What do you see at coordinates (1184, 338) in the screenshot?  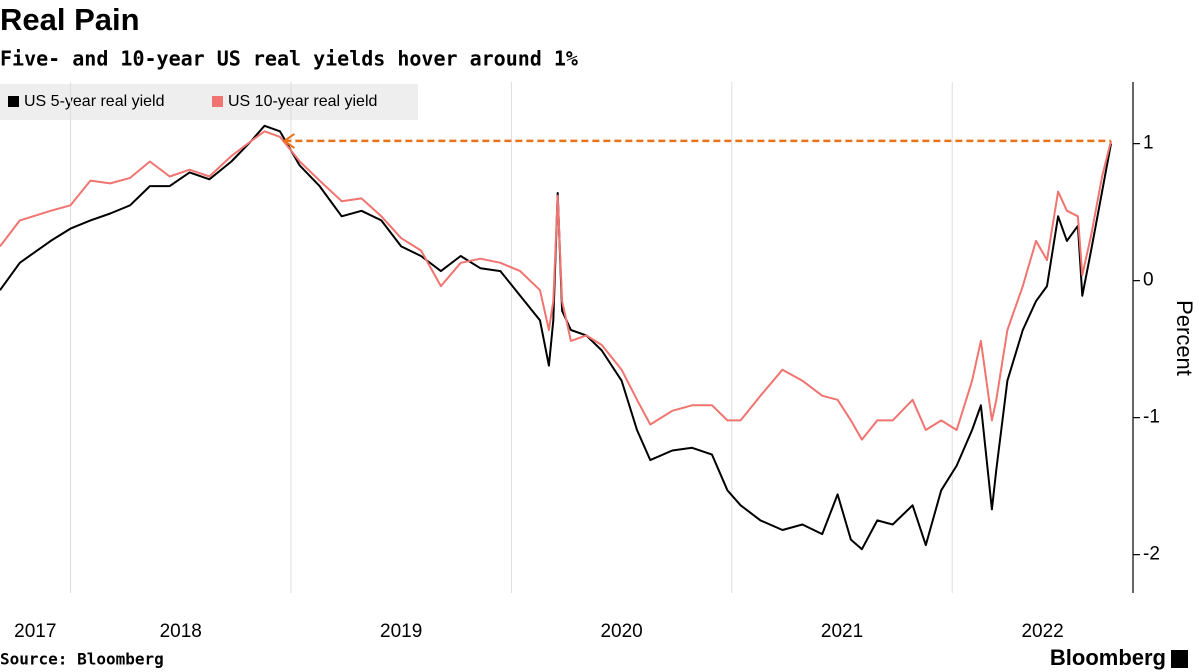 I see `y-axis-label: Percent` at bounding box center [1184, 338].